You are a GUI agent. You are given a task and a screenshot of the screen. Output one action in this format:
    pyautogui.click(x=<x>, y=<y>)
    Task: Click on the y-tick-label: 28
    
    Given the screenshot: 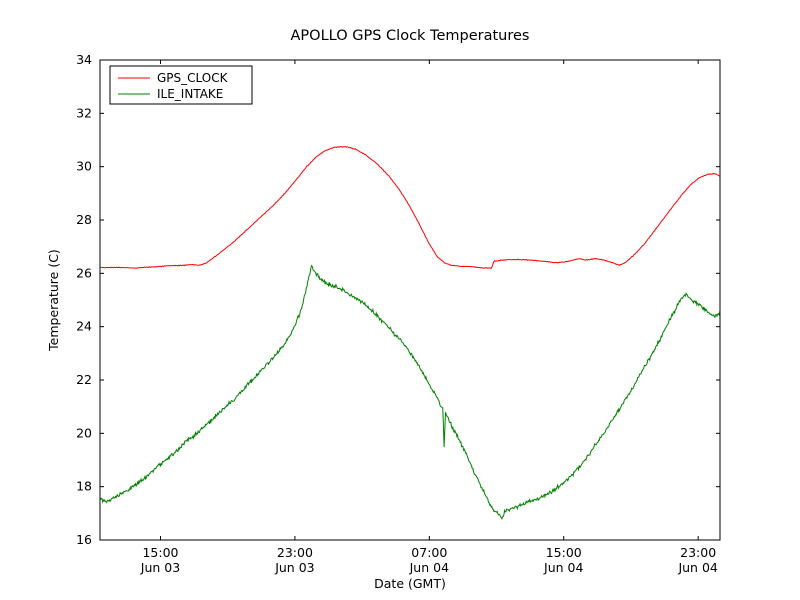 What is the action you would take?
    pyautogui.click(x=84, y=219)
    